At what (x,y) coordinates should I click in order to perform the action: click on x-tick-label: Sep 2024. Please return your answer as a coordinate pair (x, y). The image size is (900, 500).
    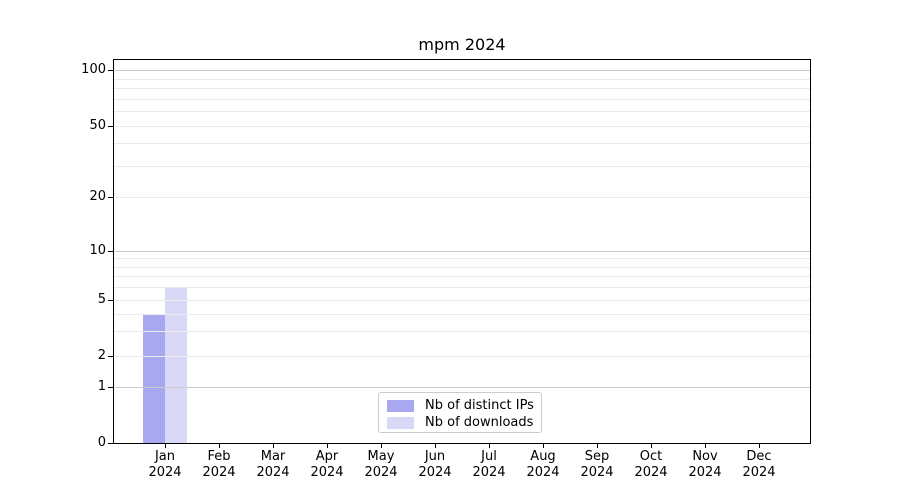
    Looking at the image, I should click on (597, 465).